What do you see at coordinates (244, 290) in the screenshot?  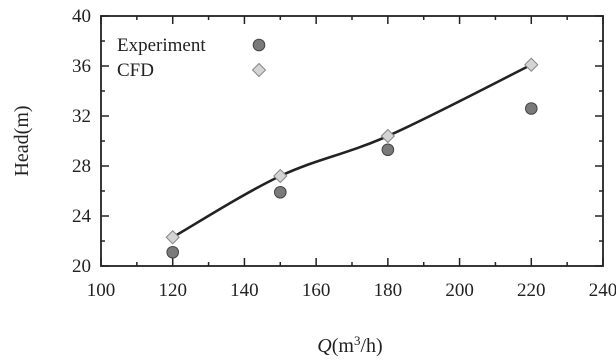 I see `x-tick-label: 140` at bounding box center [244, 290].